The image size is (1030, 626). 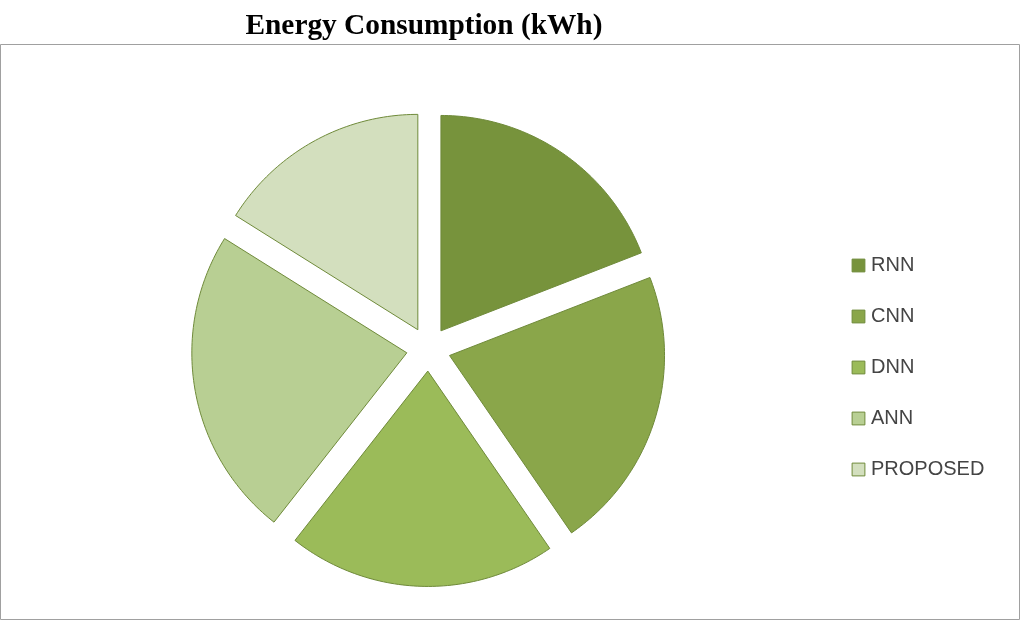 I want to click on legend-label: PROPOSED, so click(x=928, y=468).